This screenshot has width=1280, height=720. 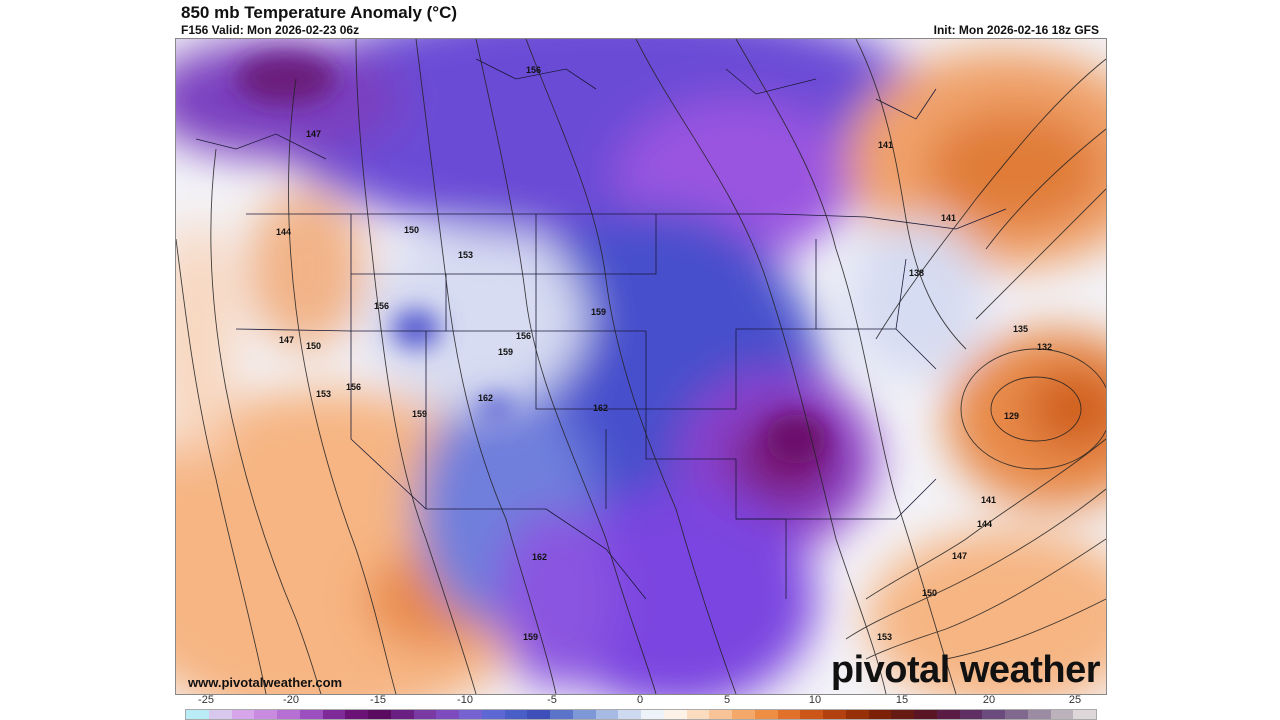 I want to click on website-credit: www.pivotalweather.com, so click(x=265, y=682).